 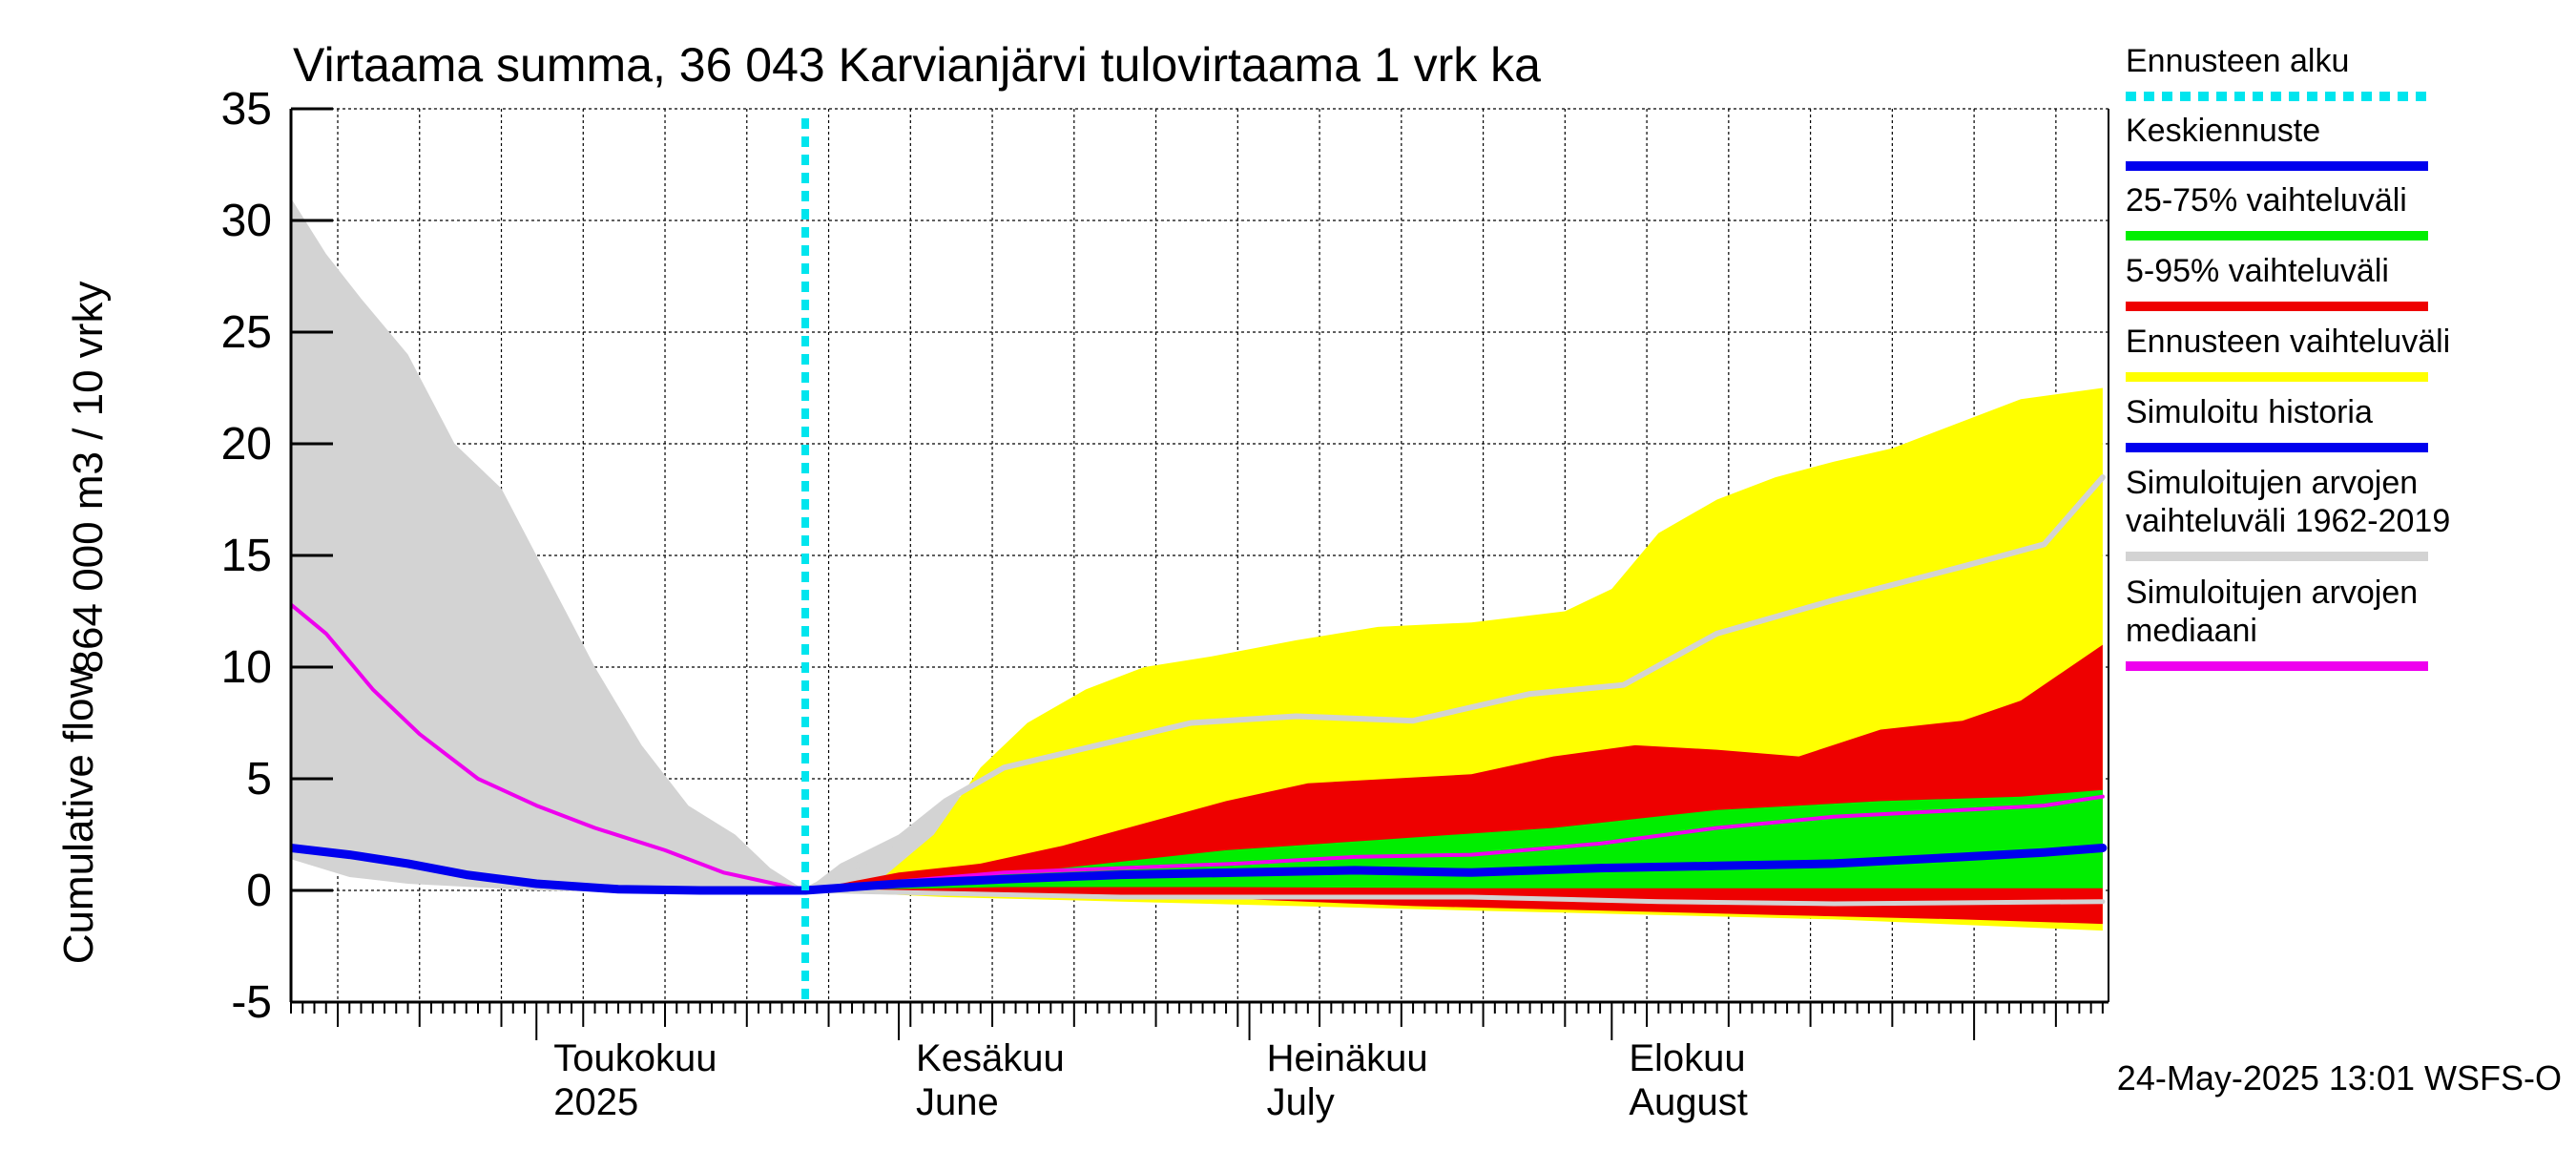 I want to click on legend-label: vaihteluväli 1962-2019, so click(x=2288, y=521).